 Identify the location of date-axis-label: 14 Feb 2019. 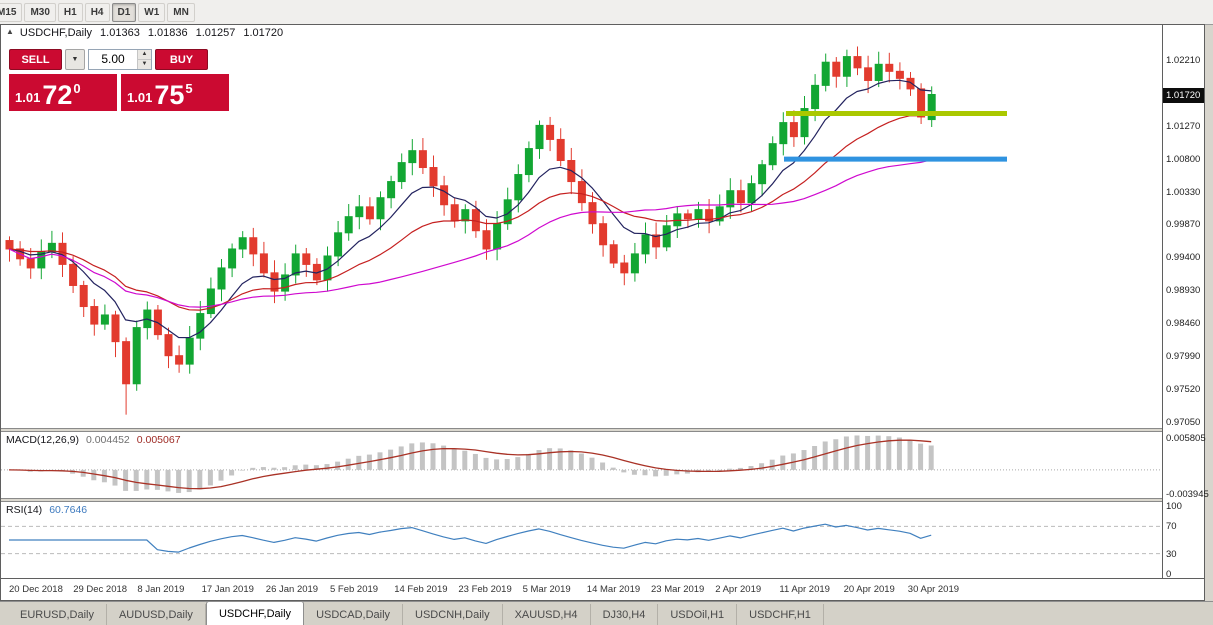
(421, 589).